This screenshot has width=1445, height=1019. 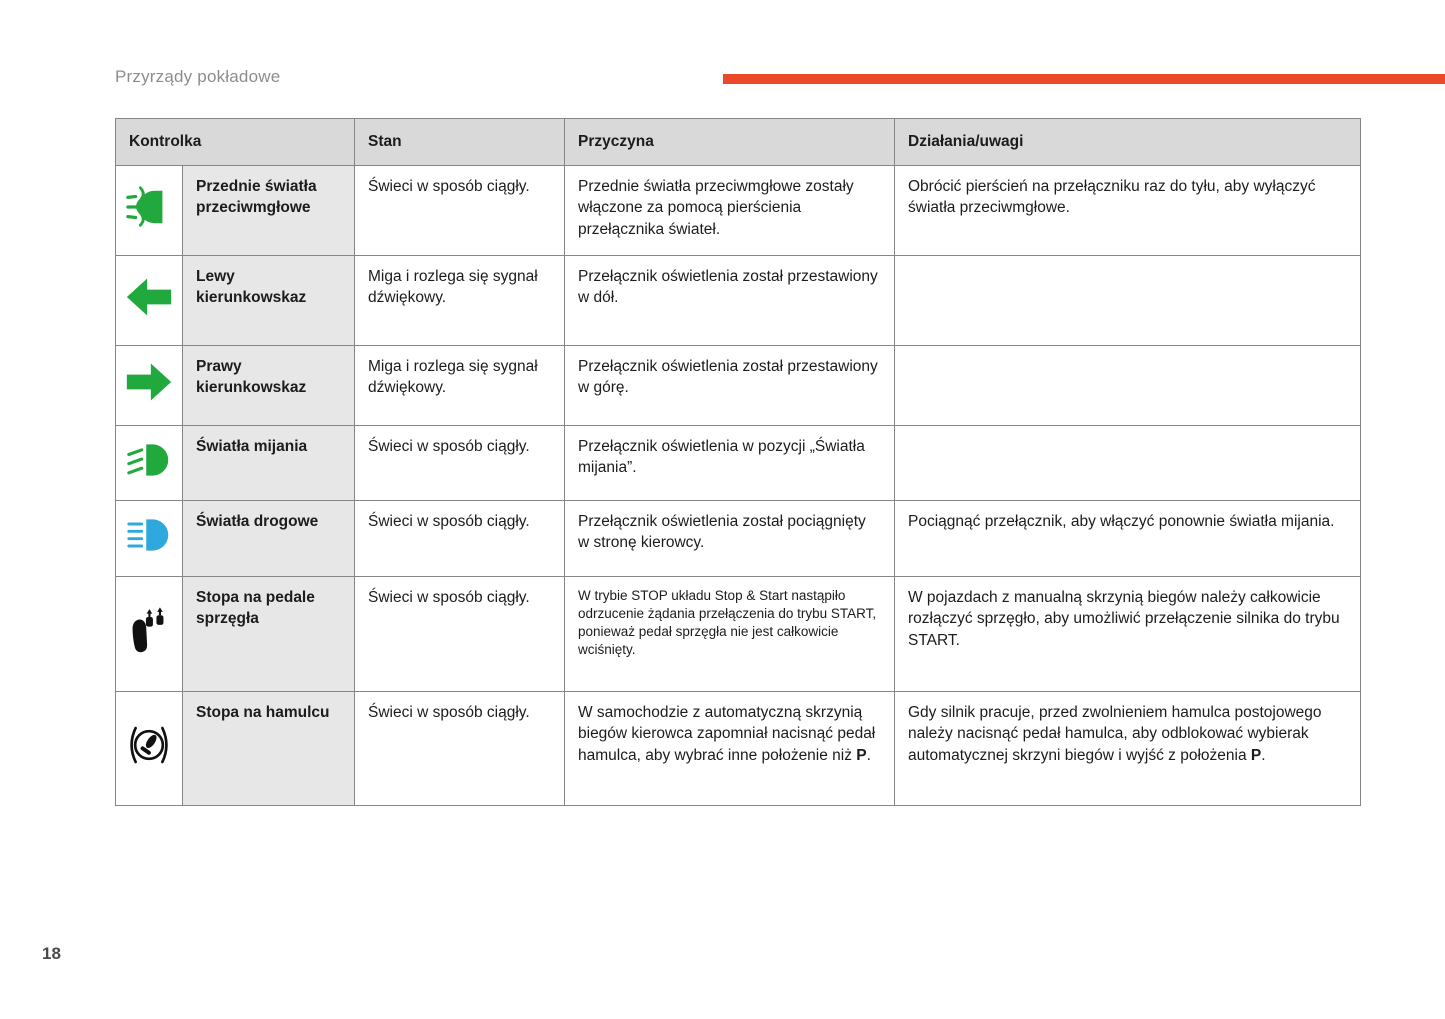 What do you see at coordinates (149, 207) in the screenshot?
I see `front-fog-lights-icon` at bounding box center [149, 207].